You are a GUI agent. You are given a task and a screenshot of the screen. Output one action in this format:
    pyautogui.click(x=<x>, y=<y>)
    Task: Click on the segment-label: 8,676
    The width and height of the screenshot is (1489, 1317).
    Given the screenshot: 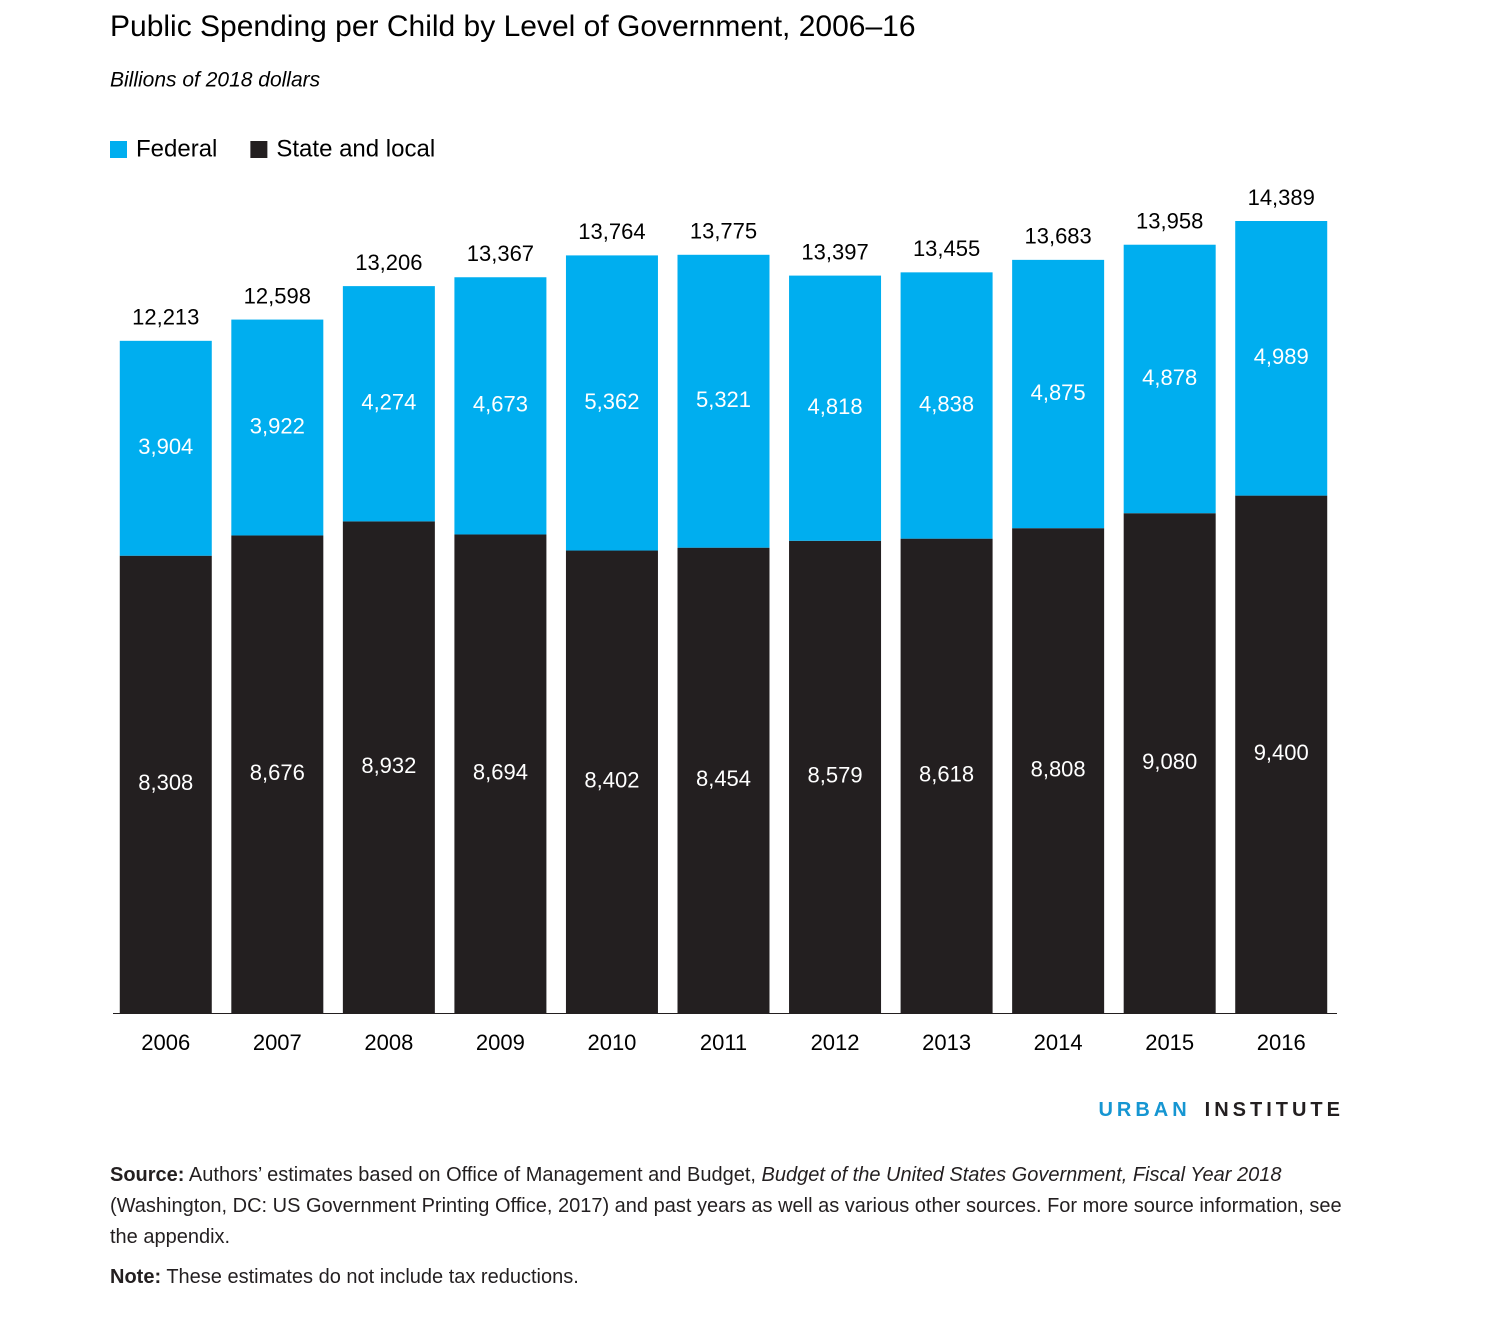 What is the action you would take?
    pyautogui.click(x=277, y=772)
    